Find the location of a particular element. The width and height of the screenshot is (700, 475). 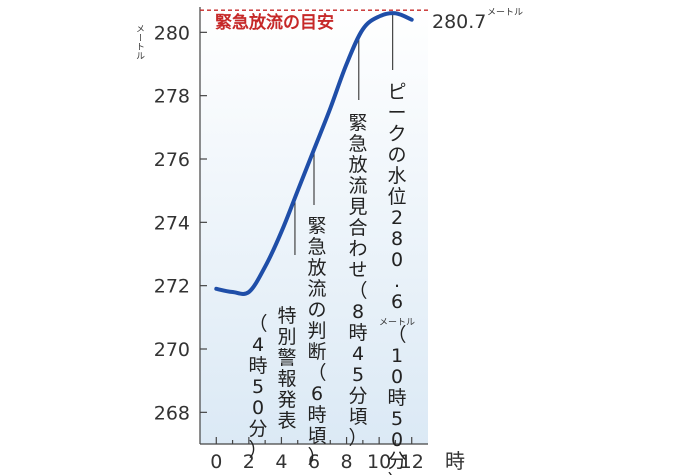

annotation-char: 合 is located at coordinates (357, 228).